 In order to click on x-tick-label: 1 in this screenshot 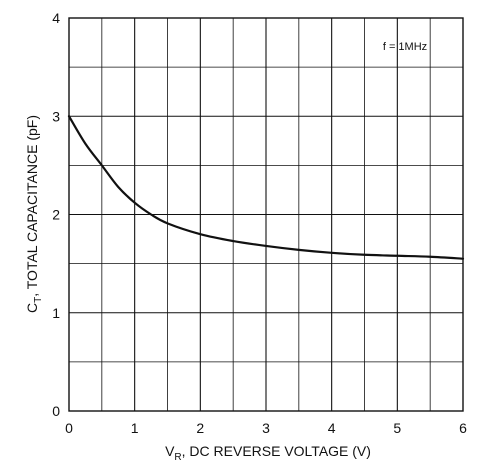, I will do `click(135, 428)`.